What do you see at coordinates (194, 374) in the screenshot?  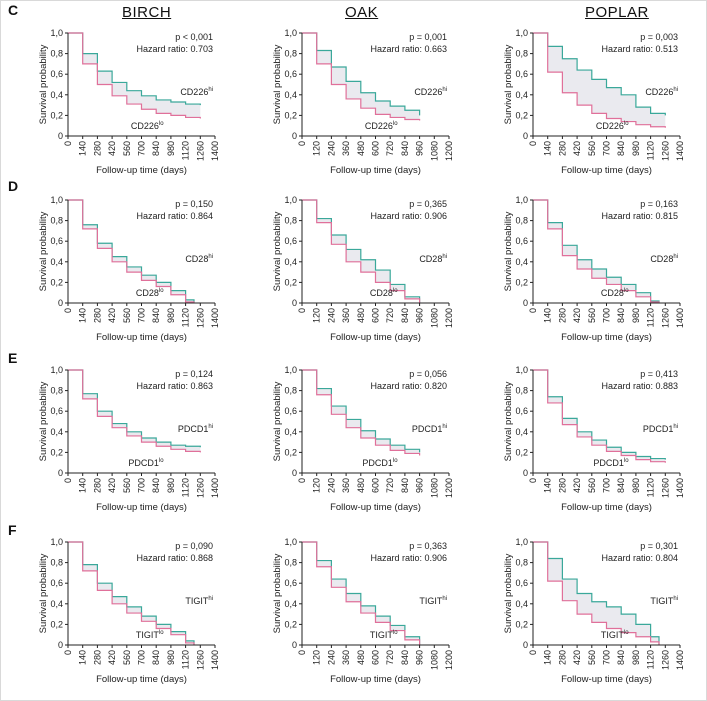 I see `p-value-label: p = 0,124` at bounding box center [194, 374].